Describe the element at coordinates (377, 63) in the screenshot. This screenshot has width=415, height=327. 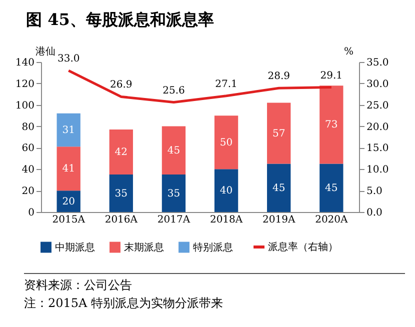
I see `y2-tick-label: 35.0` at that location.